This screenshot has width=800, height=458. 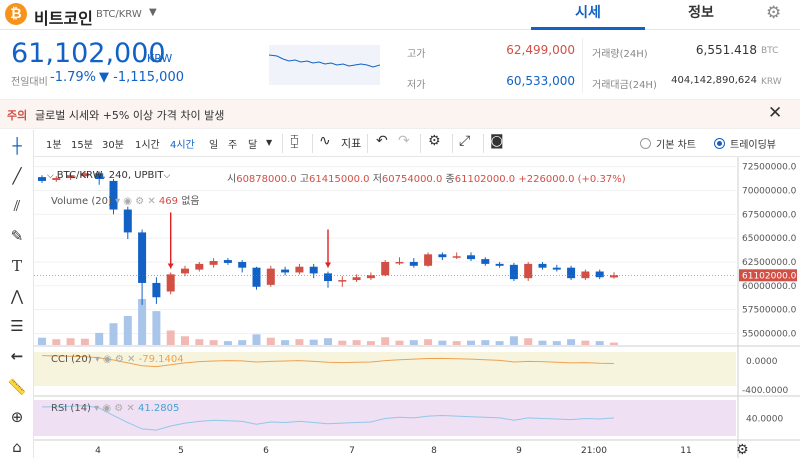 I want to click on volume-legend: Volume (20) ▾ ◉ ⚙ ✕ 469 없음, so click(x=125, y=199).